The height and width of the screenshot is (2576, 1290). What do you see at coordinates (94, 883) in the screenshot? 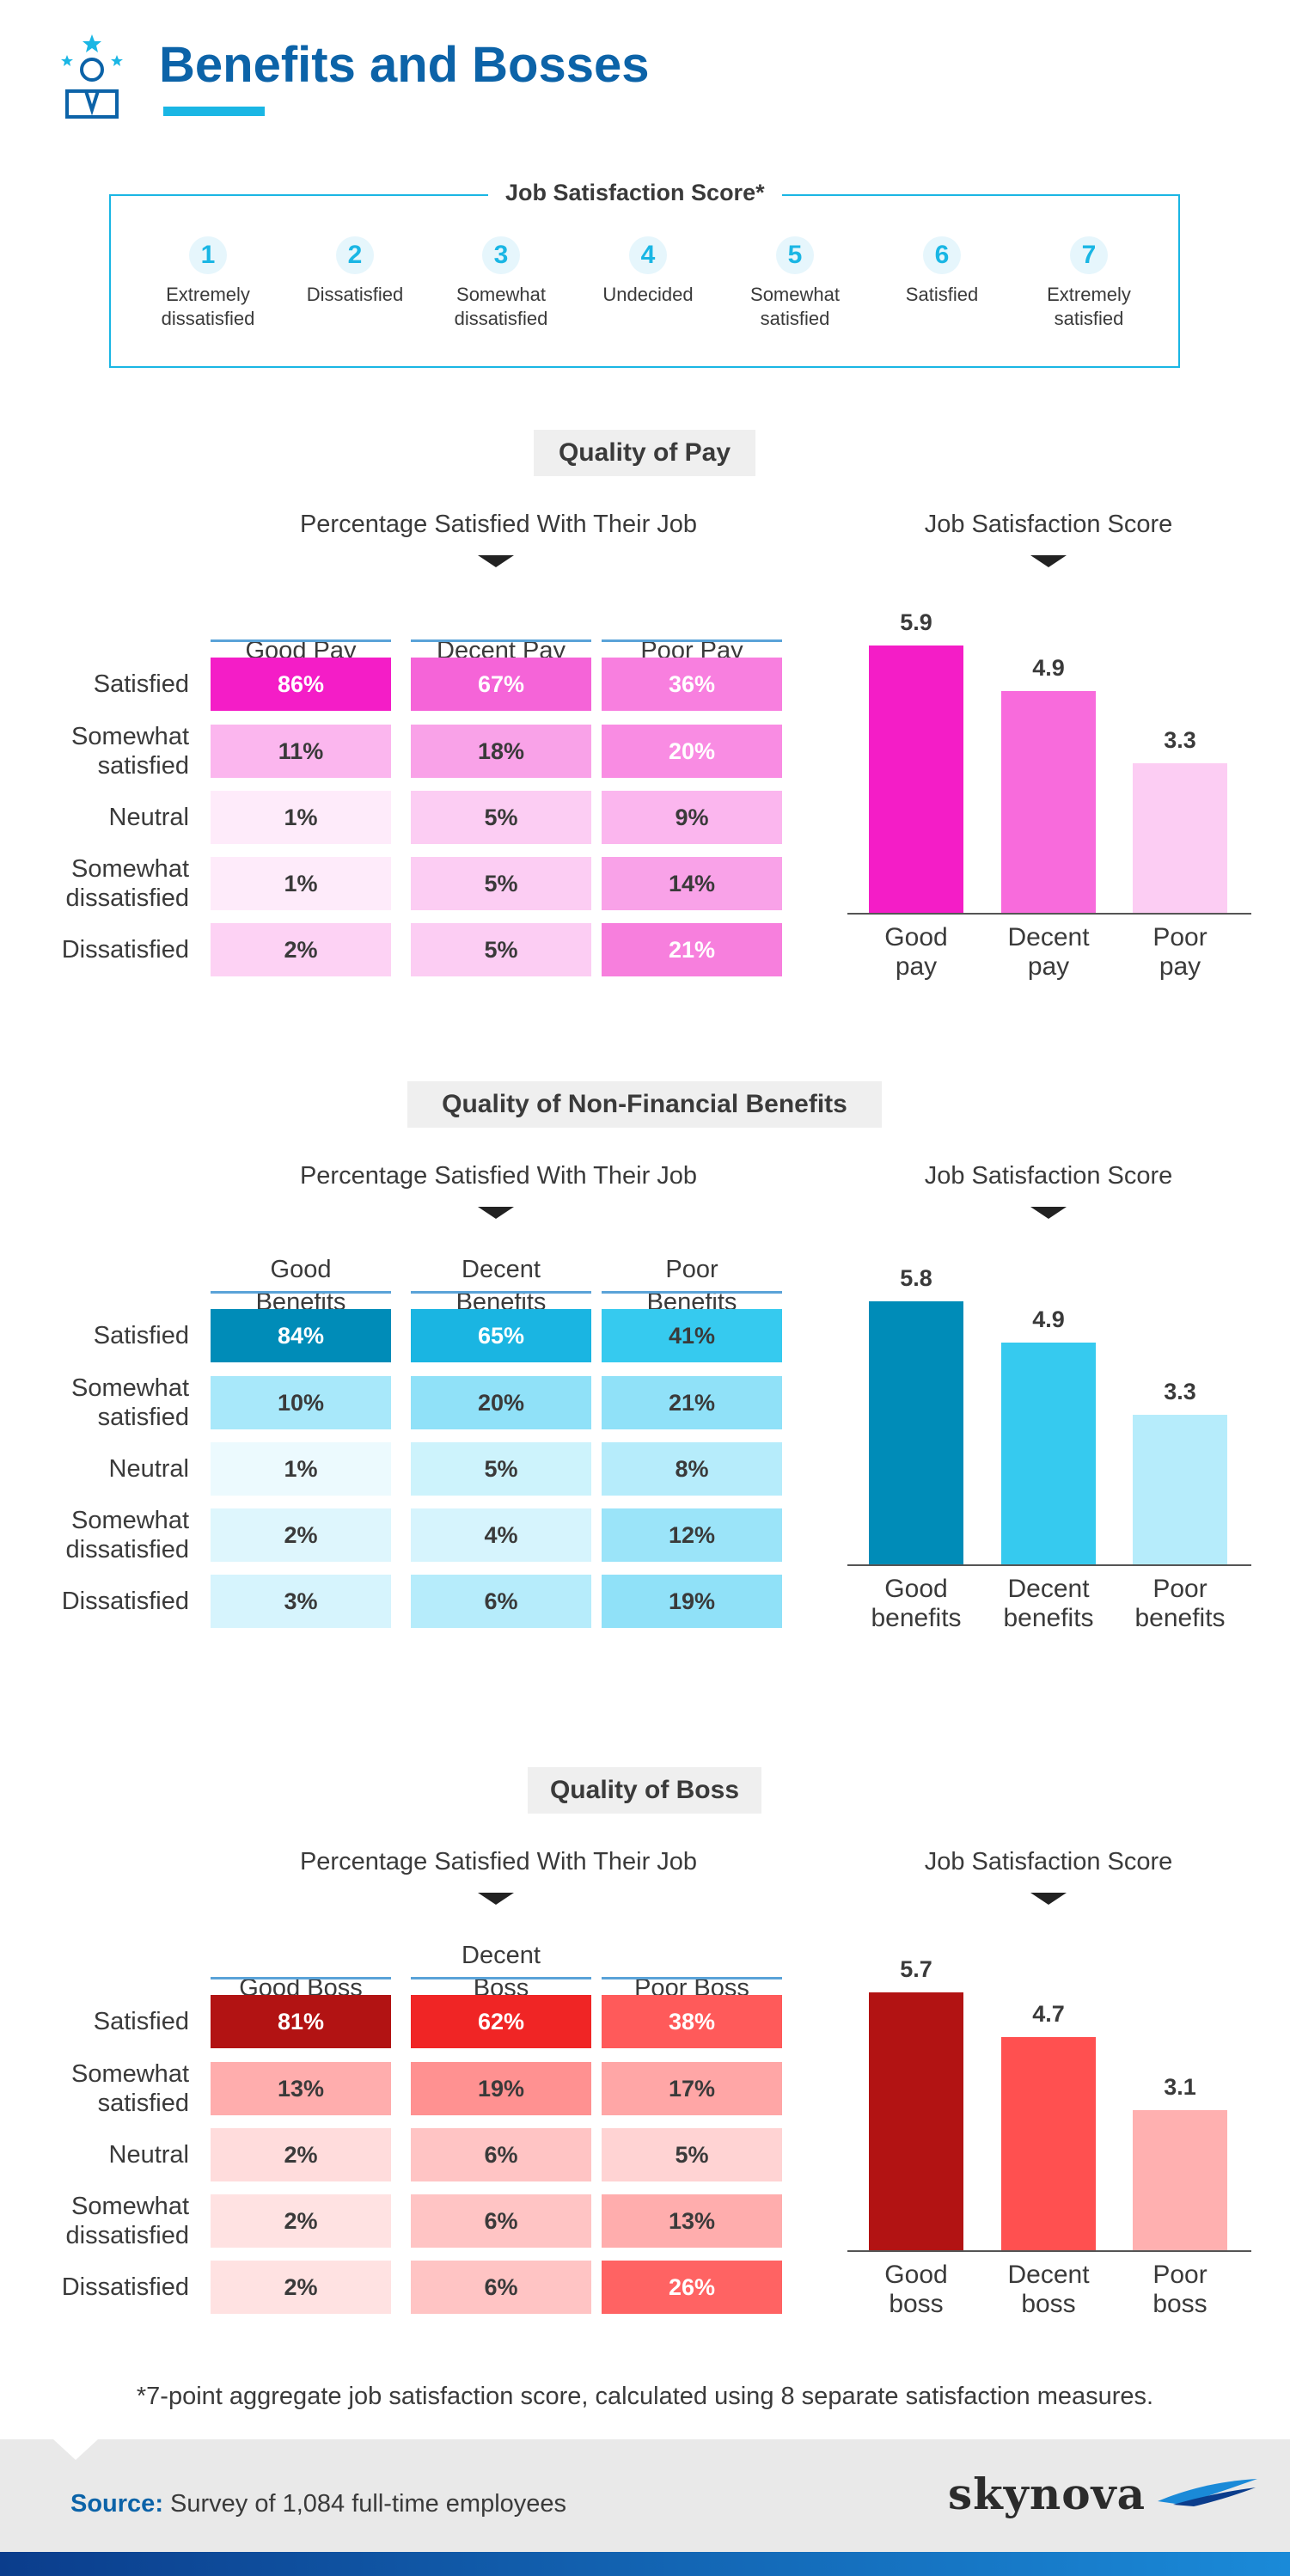
I see `row-label: Somewhat dissatisfied` at bounding box center [94, 883].